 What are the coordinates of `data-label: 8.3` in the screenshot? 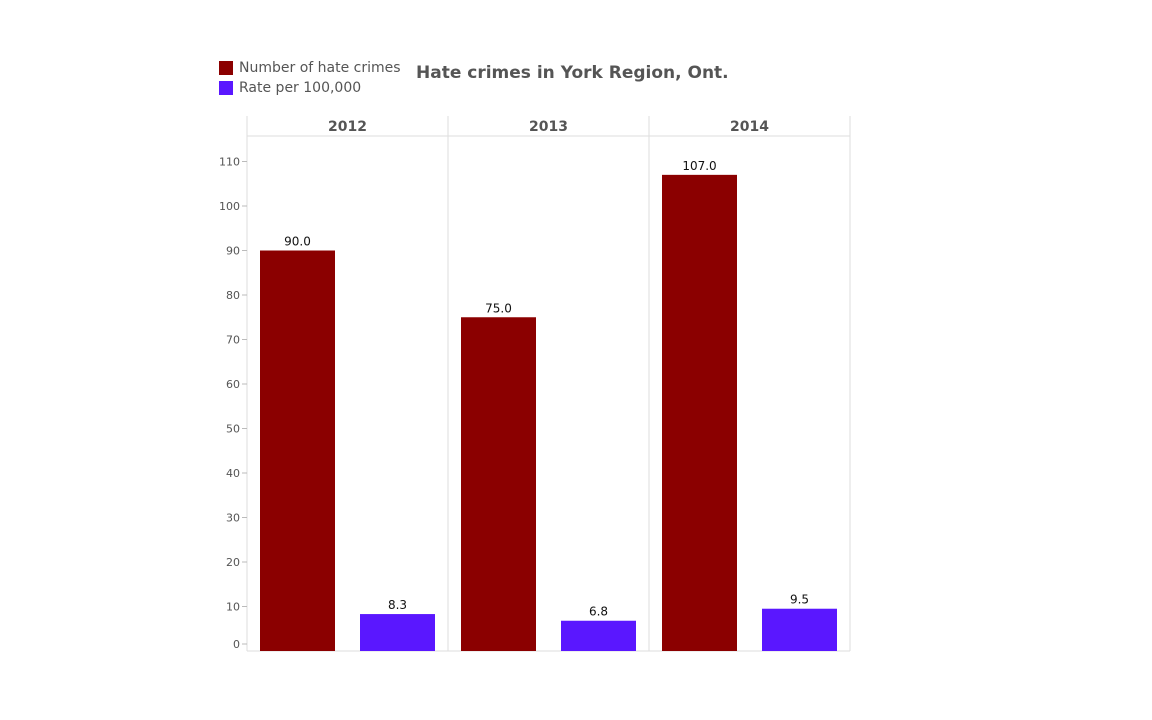 It's located at (397, 605).